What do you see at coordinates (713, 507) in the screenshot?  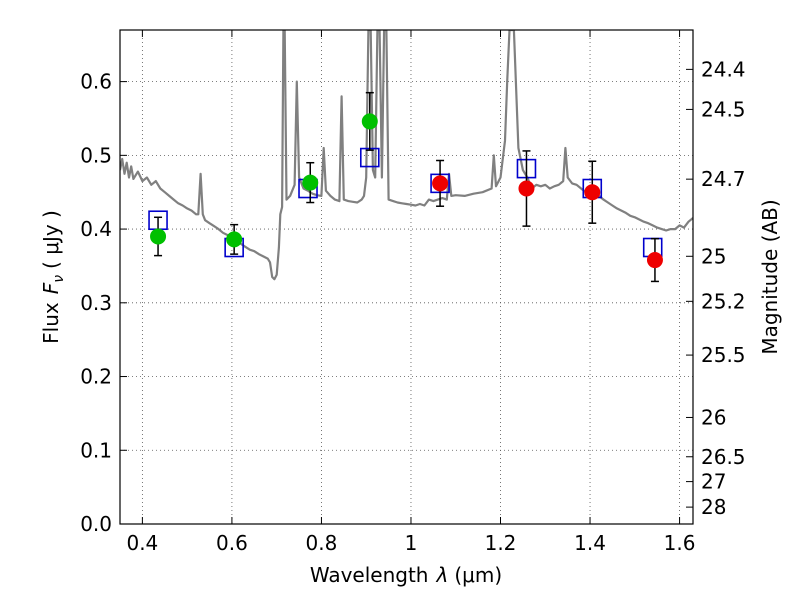 I see `magnitude-tick-label: 28` at bounding box center [713, 507].